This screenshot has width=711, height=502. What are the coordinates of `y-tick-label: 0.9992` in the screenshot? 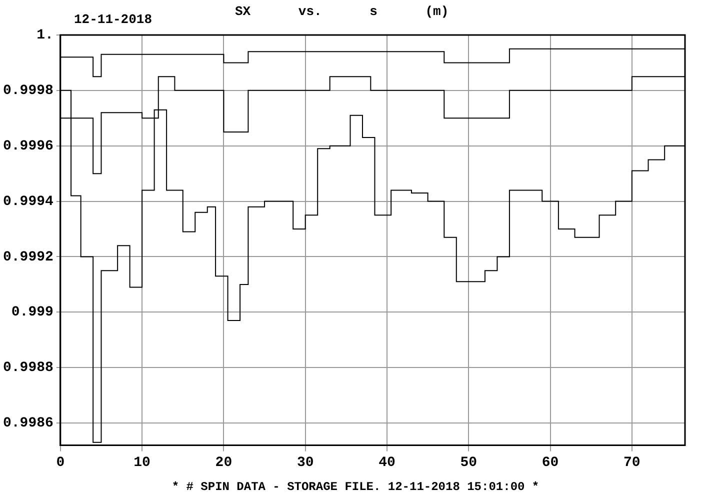 It's located at (28, 257).